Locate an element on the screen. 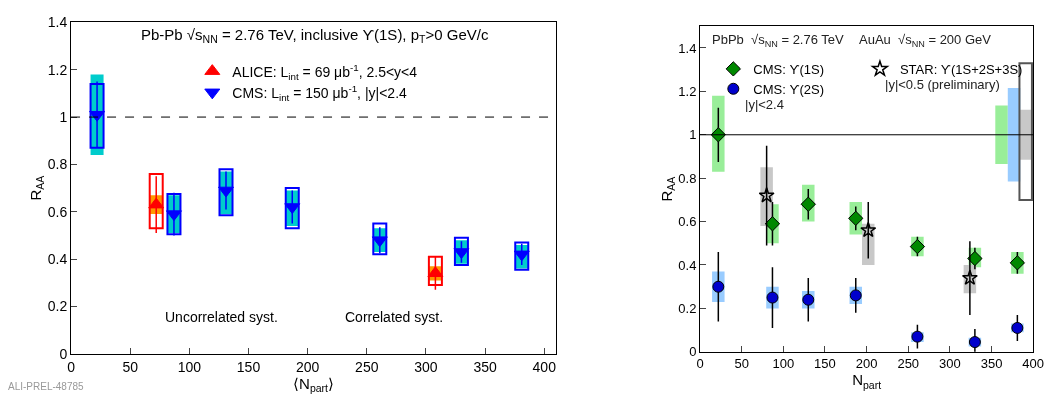 The width and height of the screenshot is (1058, 404). x-axis-title: ⟨N$_{part}$⟩ is located at coordinates (314, 384).